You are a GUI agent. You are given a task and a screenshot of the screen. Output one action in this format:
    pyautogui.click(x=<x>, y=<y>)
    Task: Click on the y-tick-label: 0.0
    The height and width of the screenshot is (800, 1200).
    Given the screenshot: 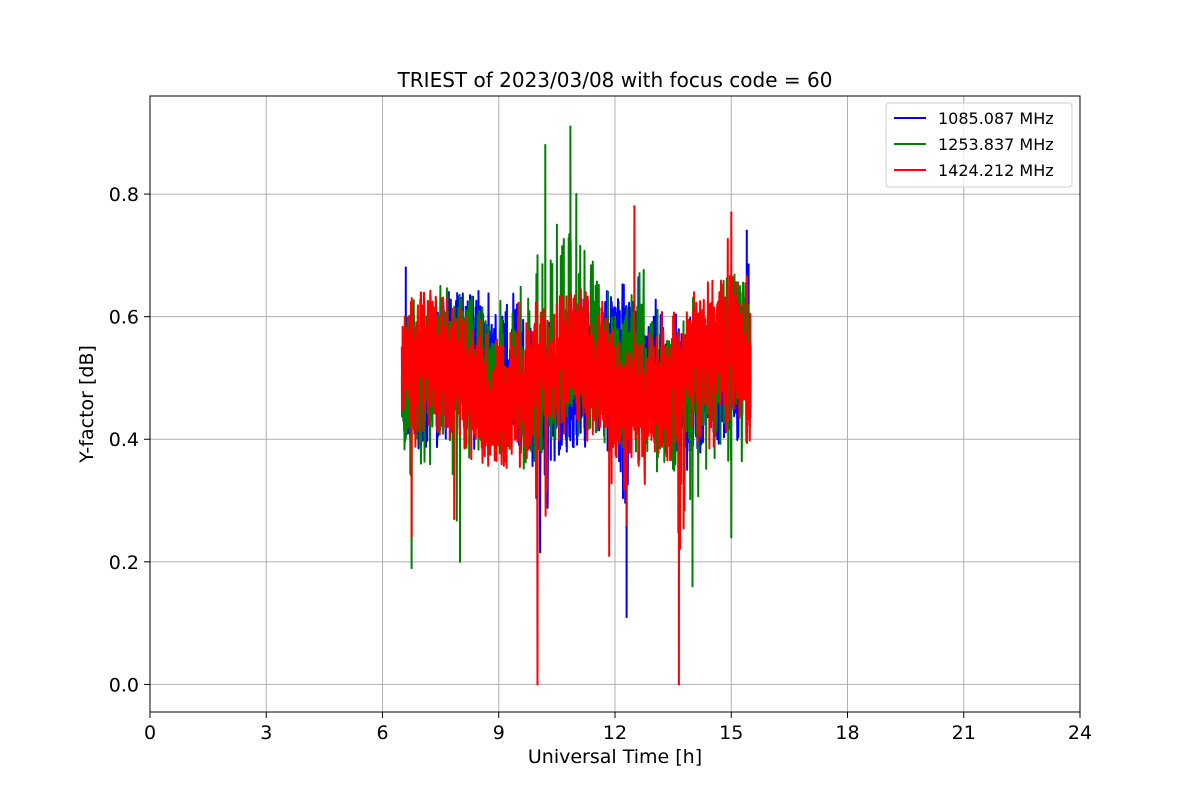 What is the action you would take?
    pyautogui.click(x=124, y=685)
    